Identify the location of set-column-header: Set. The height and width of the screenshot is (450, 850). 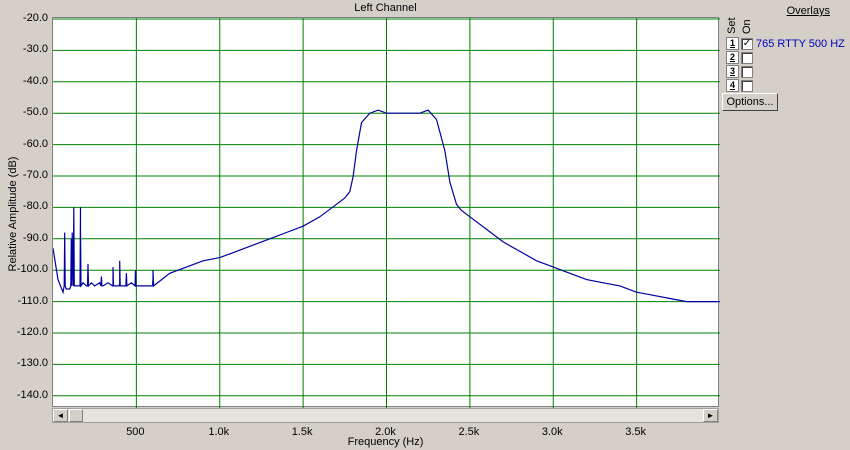
(732, 25).